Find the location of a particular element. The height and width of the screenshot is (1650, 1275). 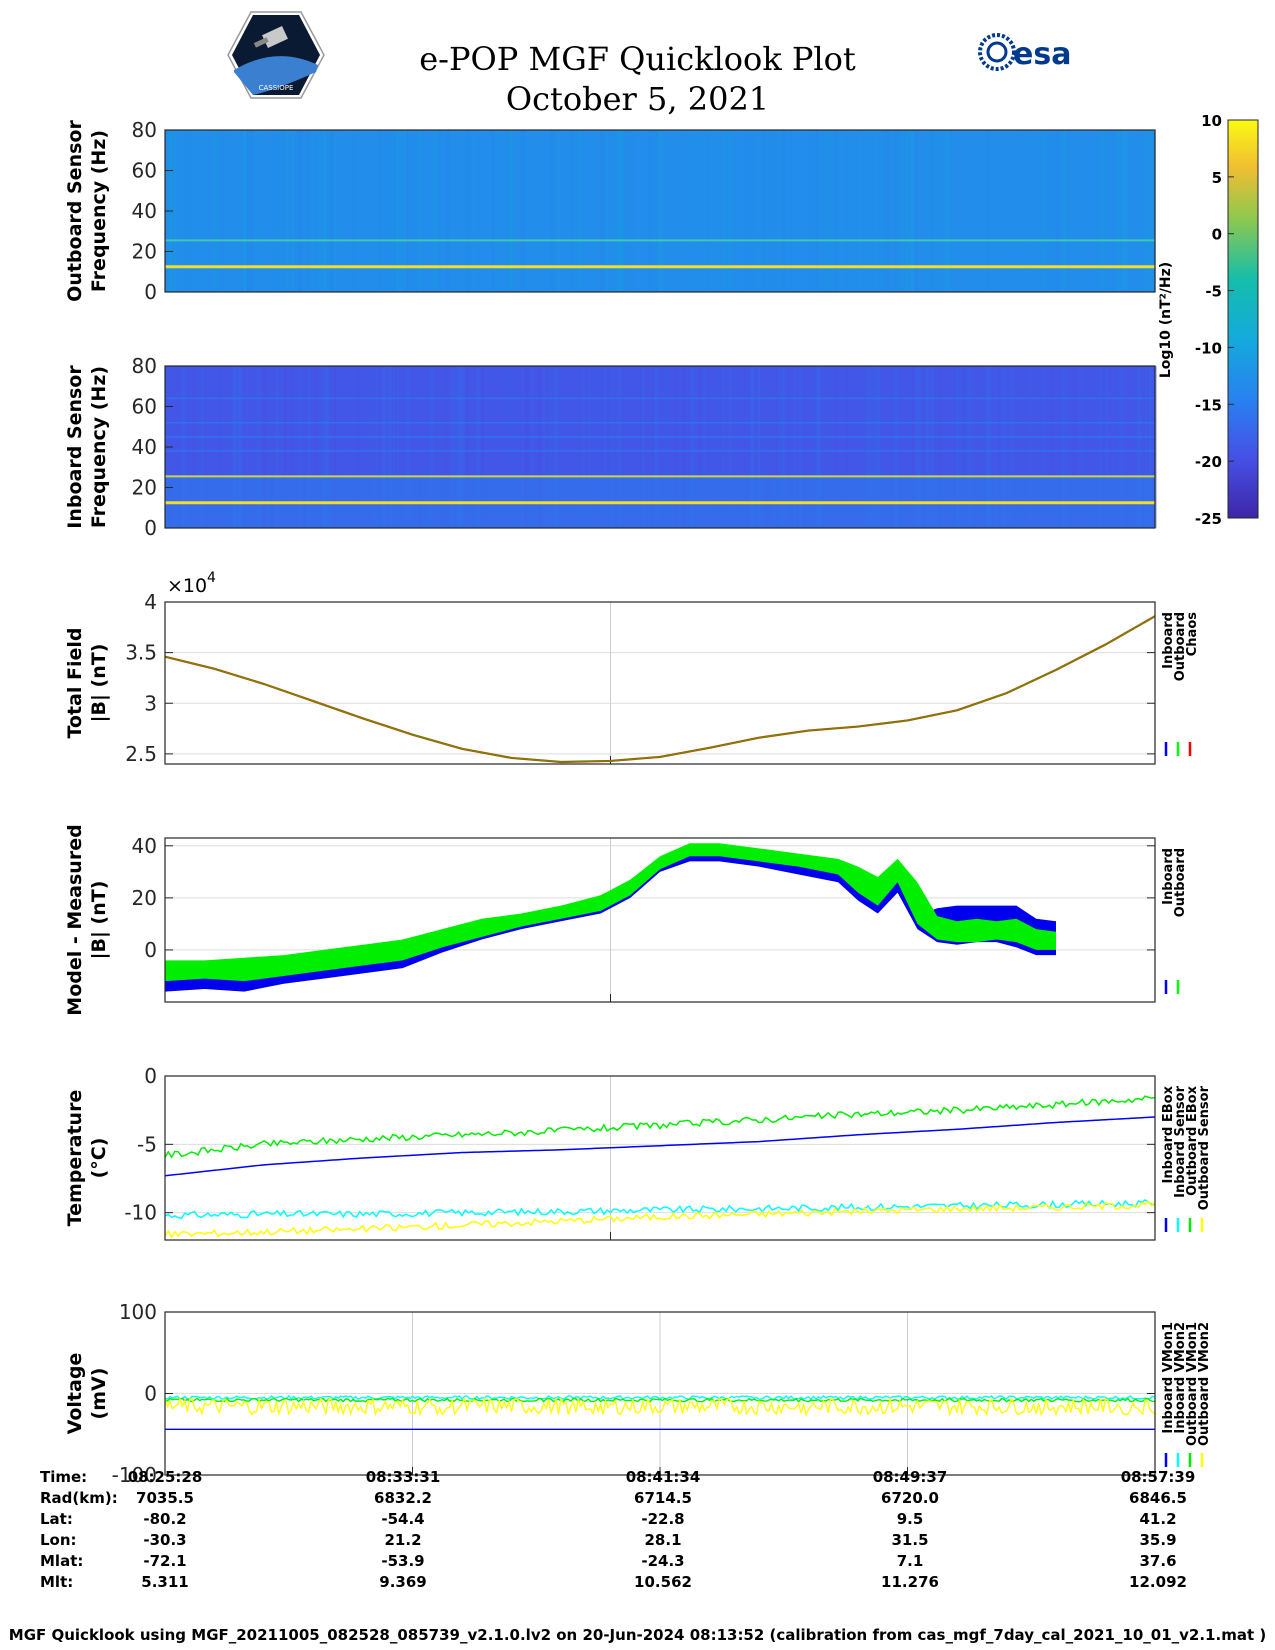

ephemeris-value: 08:41:34 is located at coordinates (663, 1477).